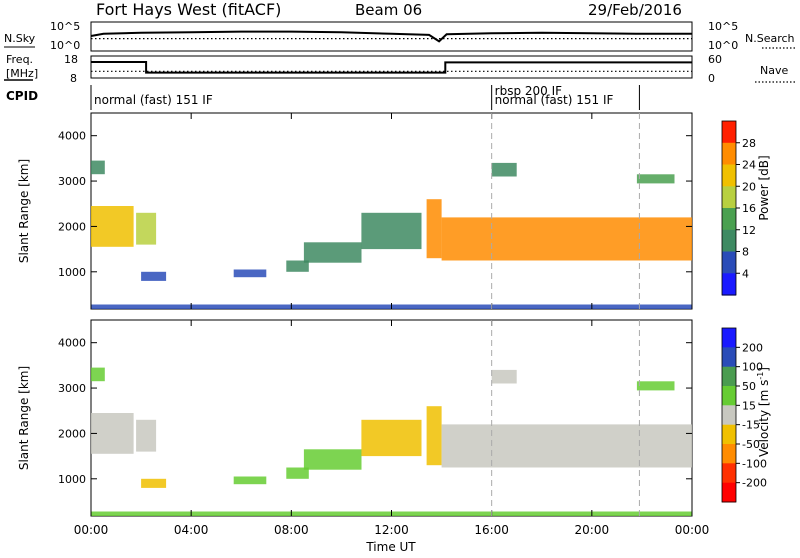  I want to click on colorbar-tick-label: 28, so click(749, 143).